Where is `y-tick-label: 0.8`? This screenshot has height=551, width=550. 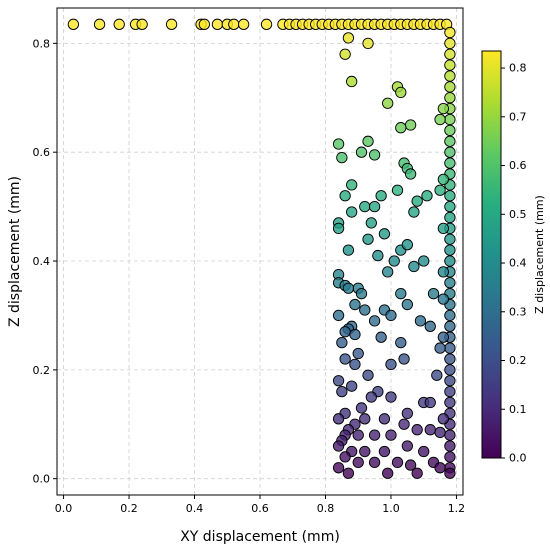 y-tick-label: 0.8 is located at coordinates (42, 43).